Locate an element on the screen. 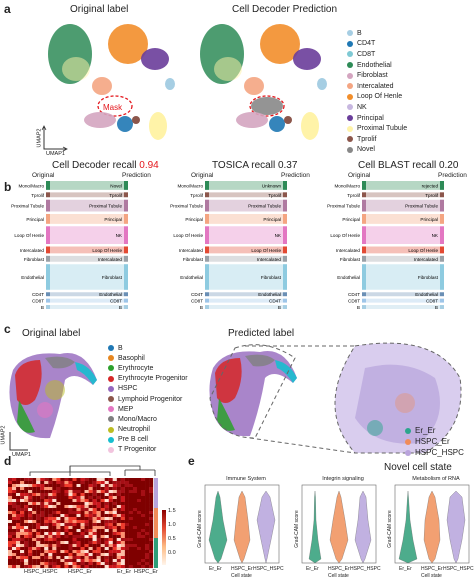  sankey-label-left: CD8T is located at coordinates (354, 301).